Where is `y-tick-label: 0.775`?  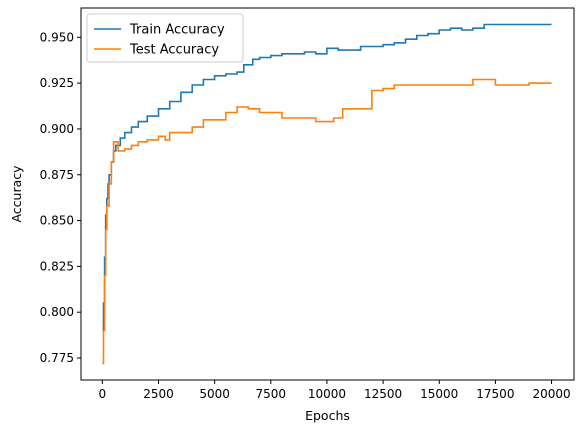 y-tick-label: 0.775 is located at coordinates (57, 358).